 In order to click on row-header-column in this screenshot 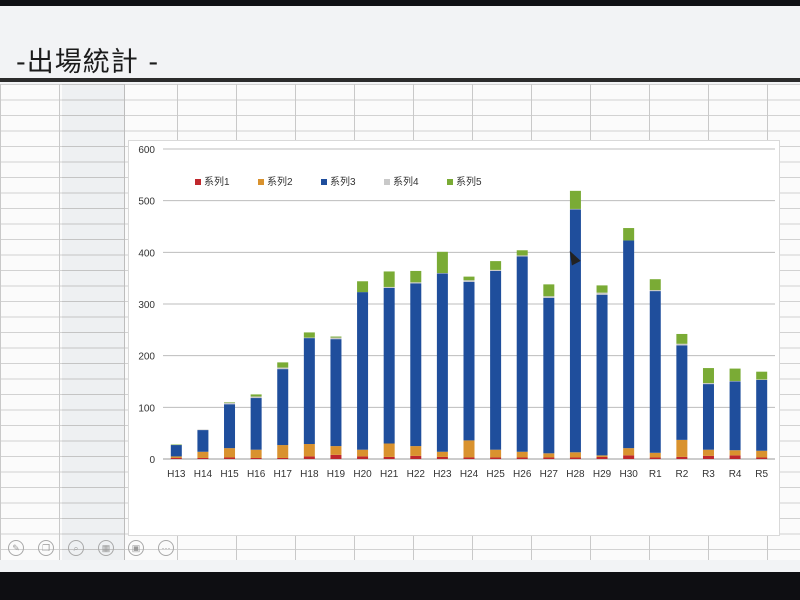, I will do `click(93, 322)`.